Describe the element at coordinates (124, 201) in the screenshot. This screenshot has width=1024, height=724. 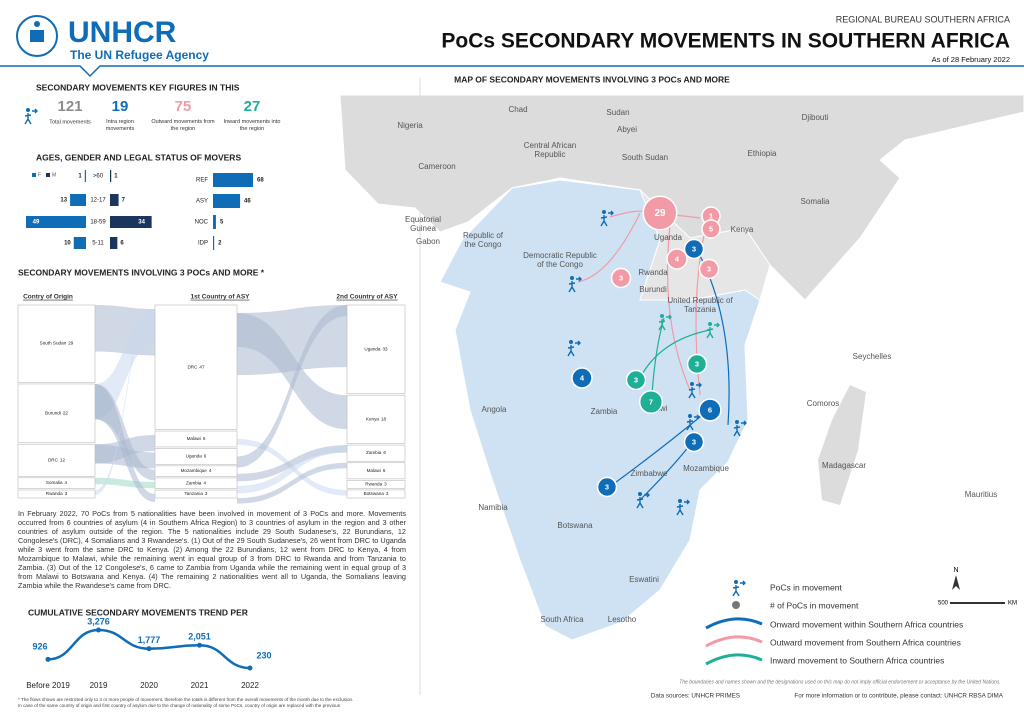
I see `bar-label: 7` at that location.